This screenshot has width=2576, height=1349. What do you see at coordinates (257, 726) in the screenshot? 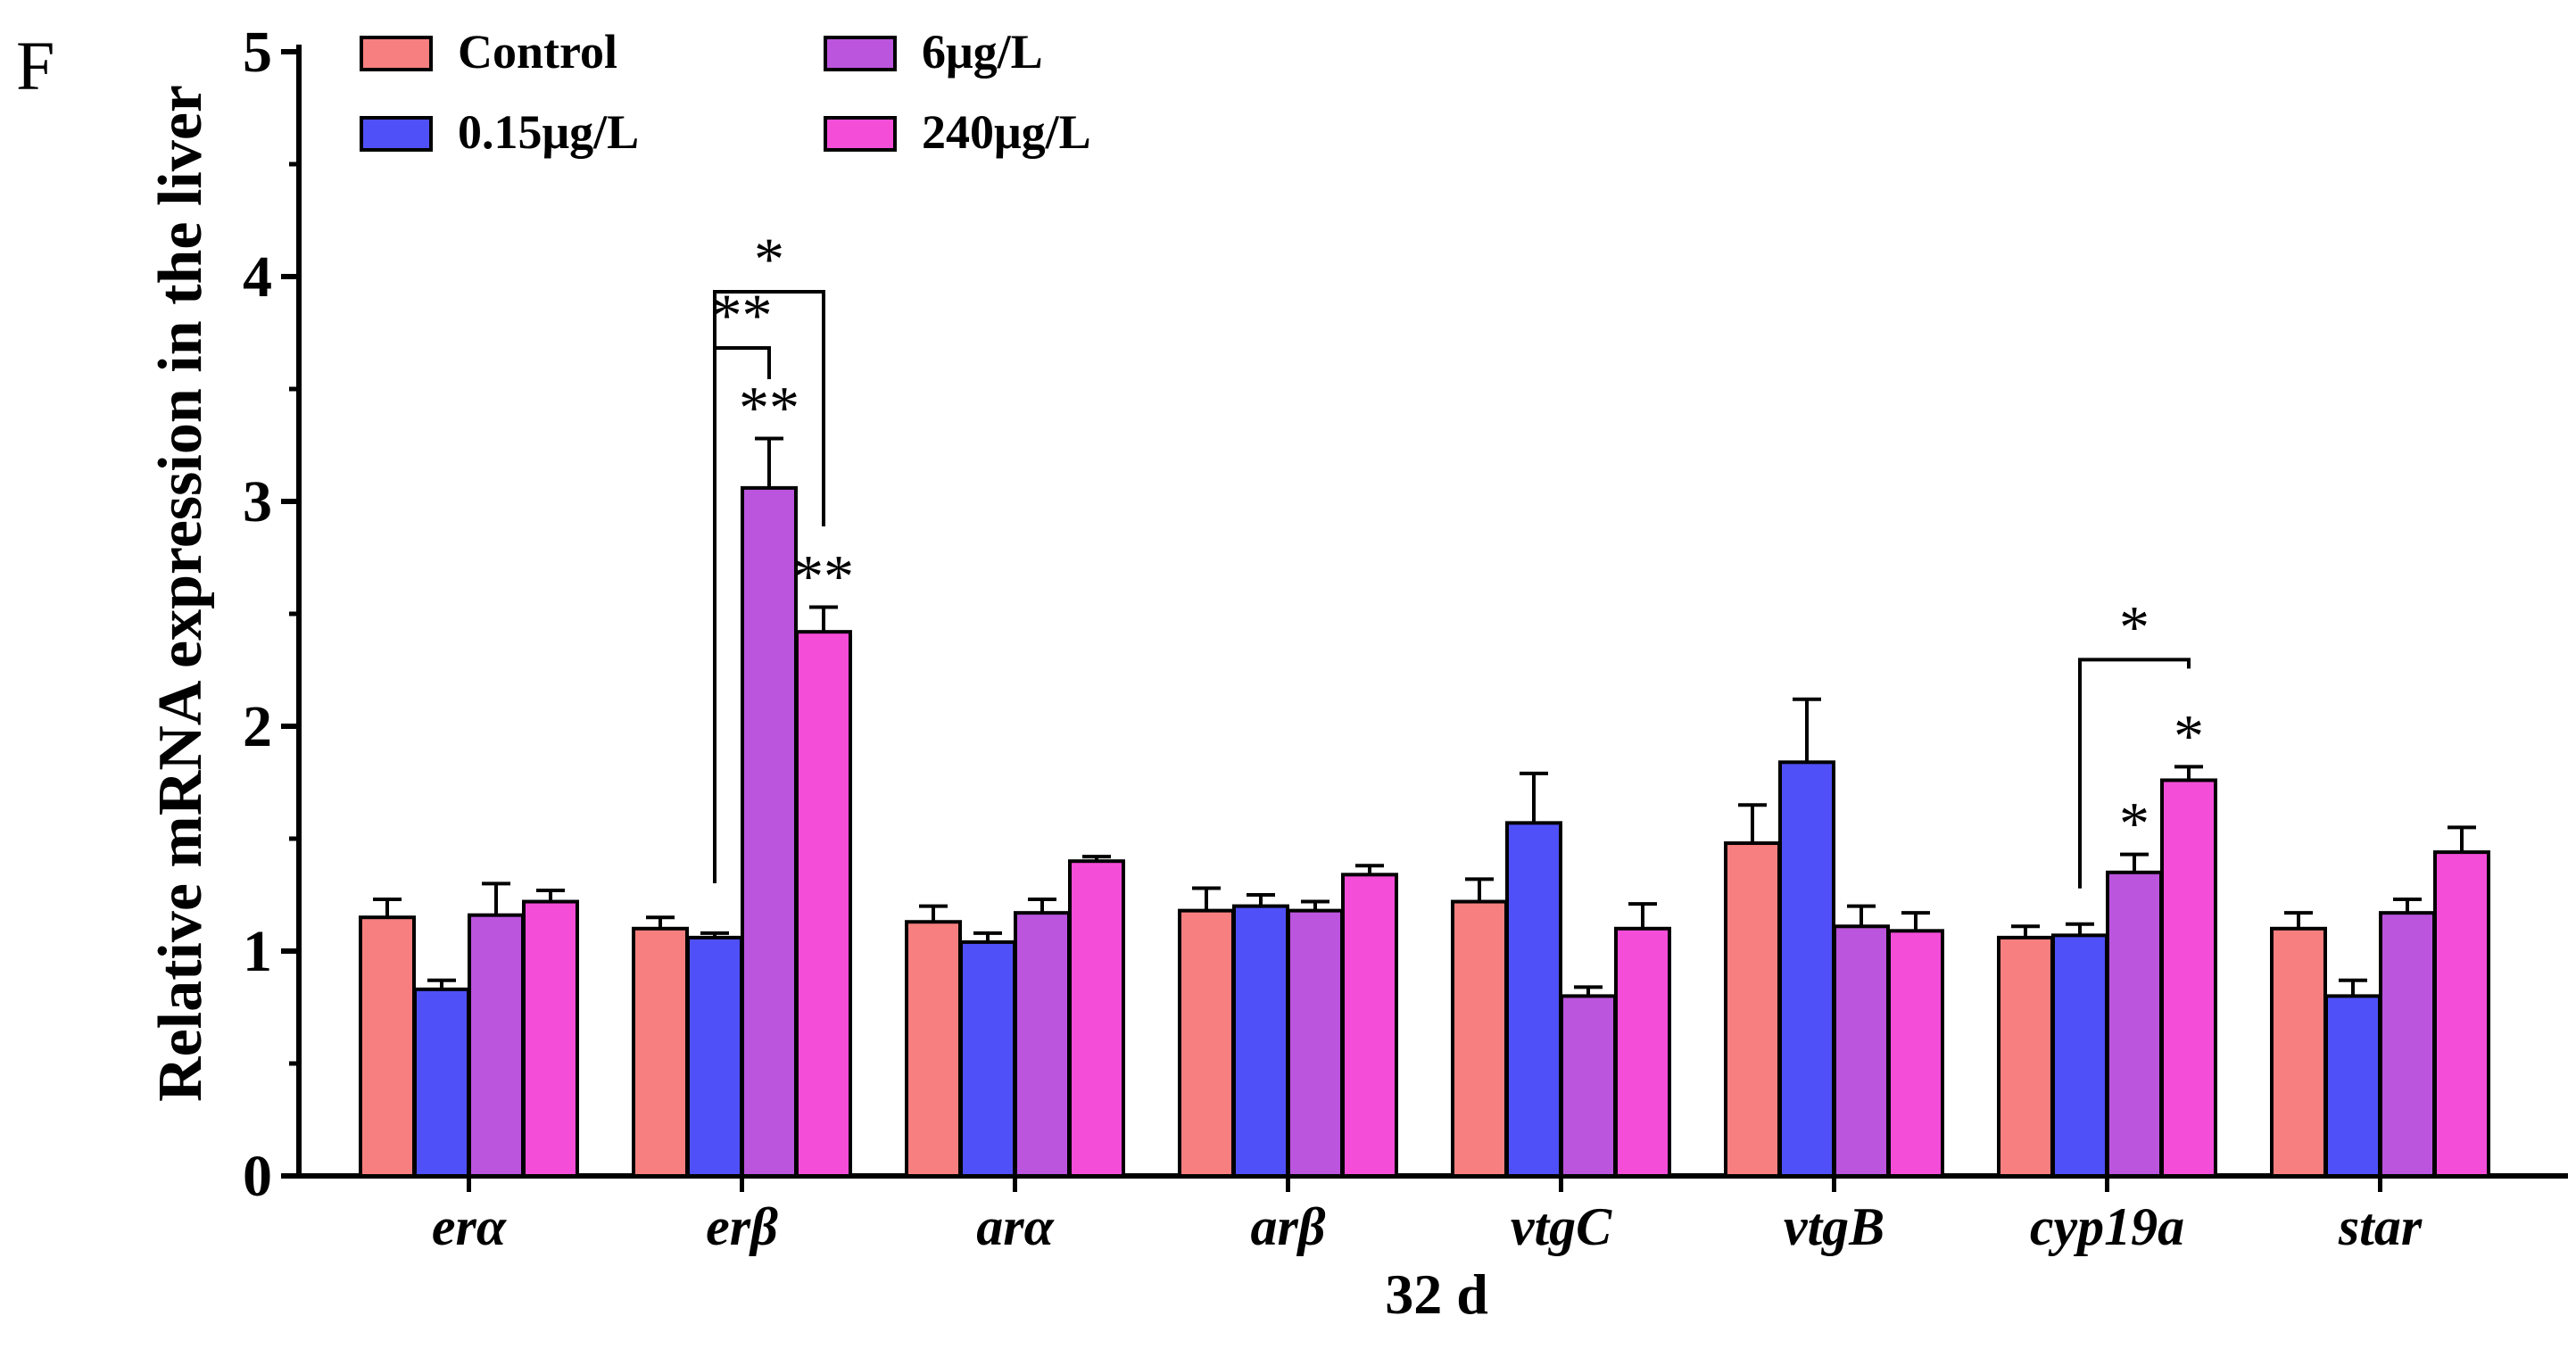
I see `y-tick-label: 2` at bounding box center [257, 726].